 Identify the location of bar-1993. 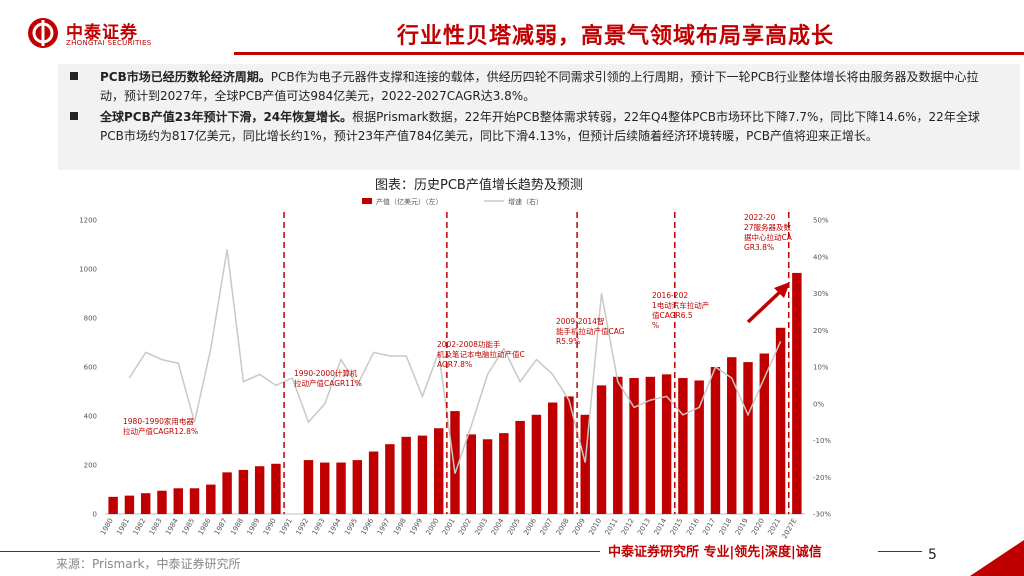
(325, 488).